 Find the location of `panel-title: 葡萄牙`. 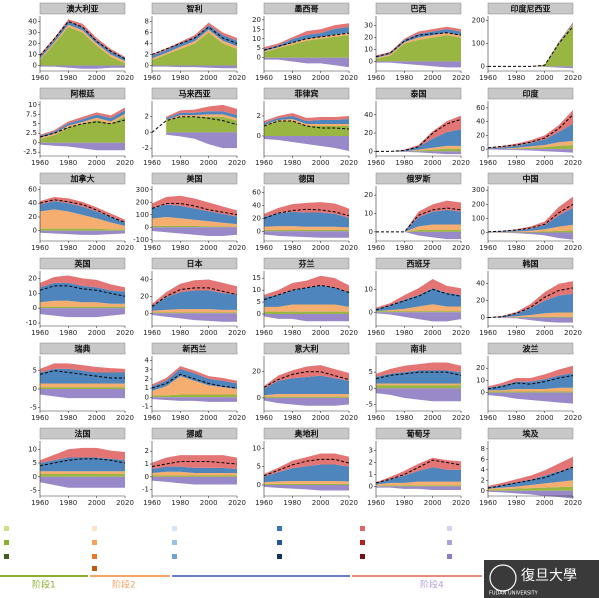

panel-title: 葡萄牙 is located at coordinates (418, 434).